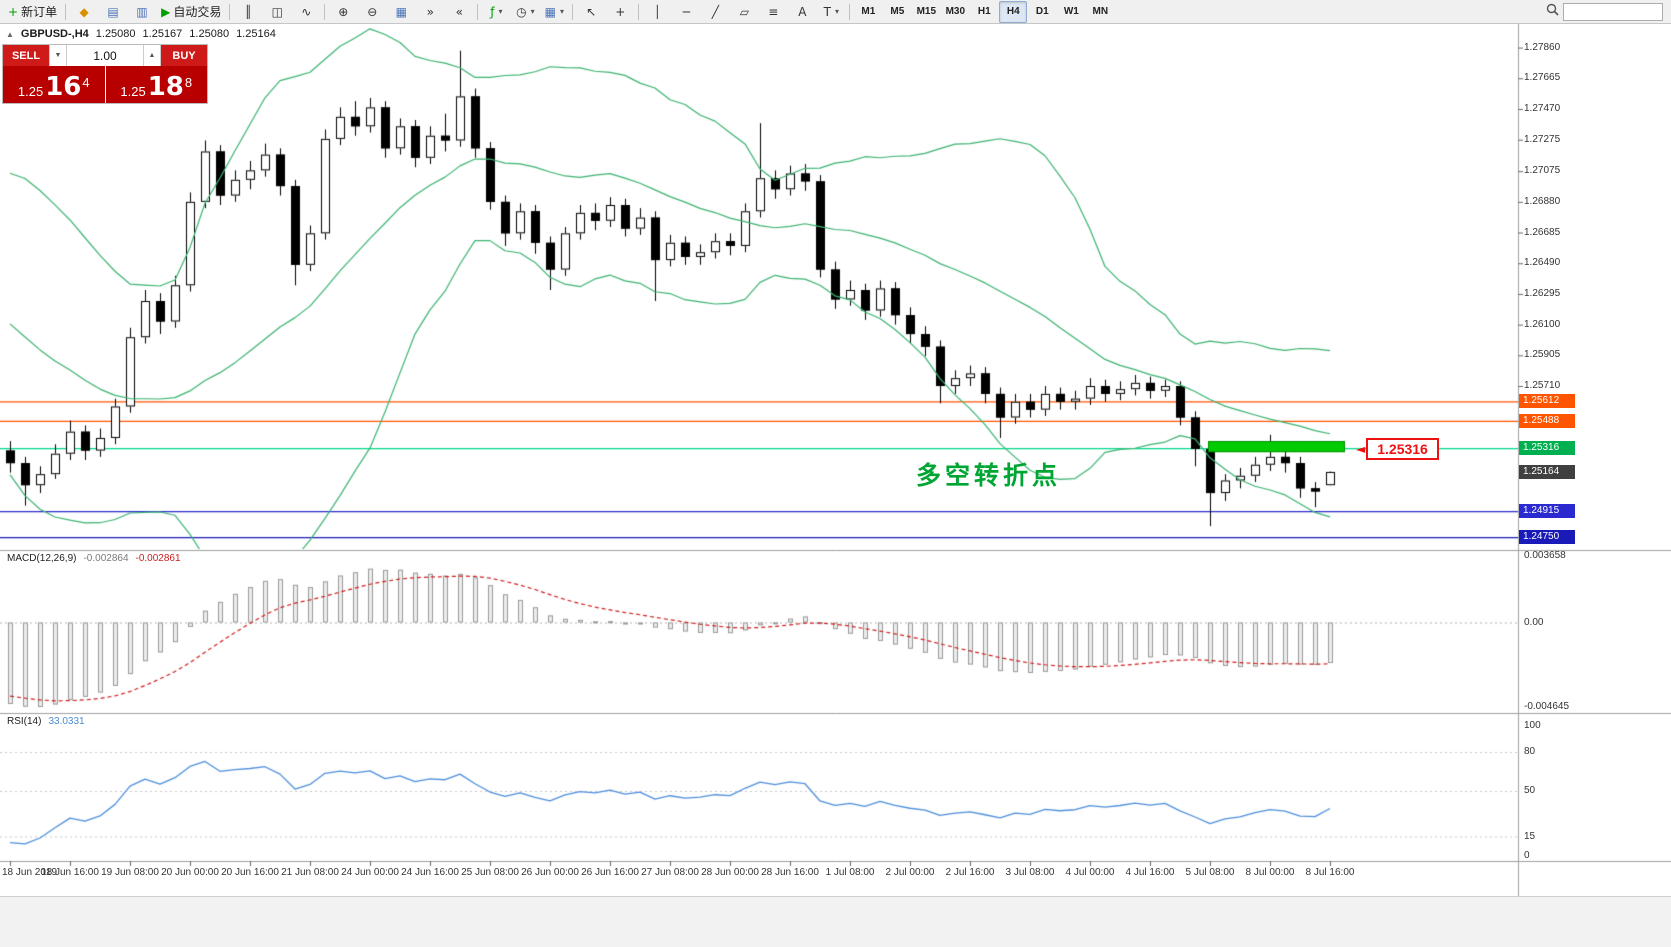 The height and width of the screenshot is (947, 1671). Describe the element at coordinates (1552, 12) in the screenshot. I see `search-icon` at that location.